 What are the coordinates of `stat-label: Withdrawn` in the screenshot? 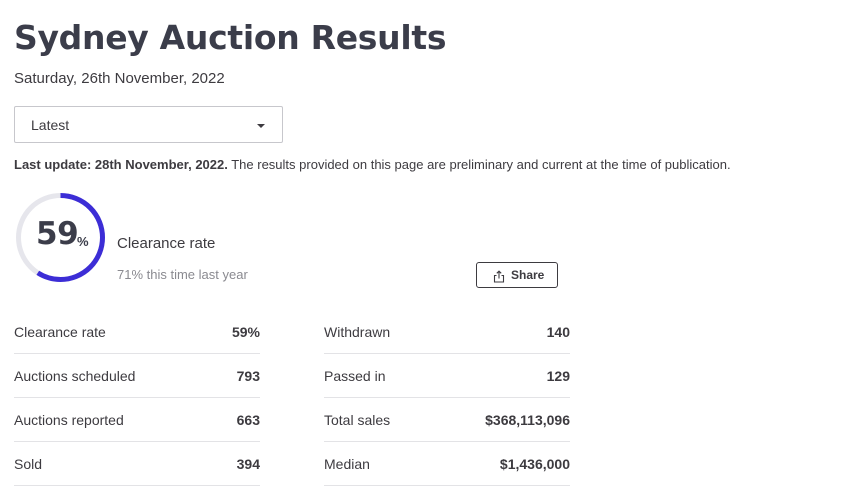 It's located at (357, 332).